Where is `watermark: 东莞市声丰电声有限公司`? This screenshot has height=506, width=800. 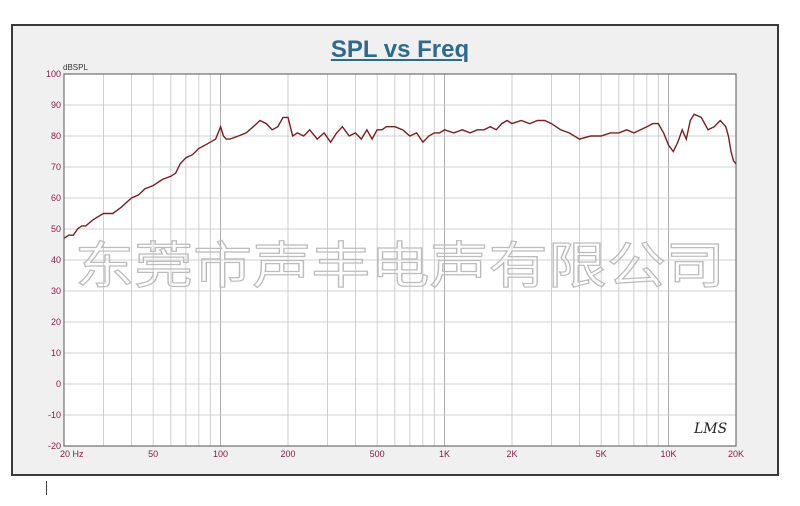
watermark: 东莞市声丰电声有限公司 is located at coordinates (399, 265).